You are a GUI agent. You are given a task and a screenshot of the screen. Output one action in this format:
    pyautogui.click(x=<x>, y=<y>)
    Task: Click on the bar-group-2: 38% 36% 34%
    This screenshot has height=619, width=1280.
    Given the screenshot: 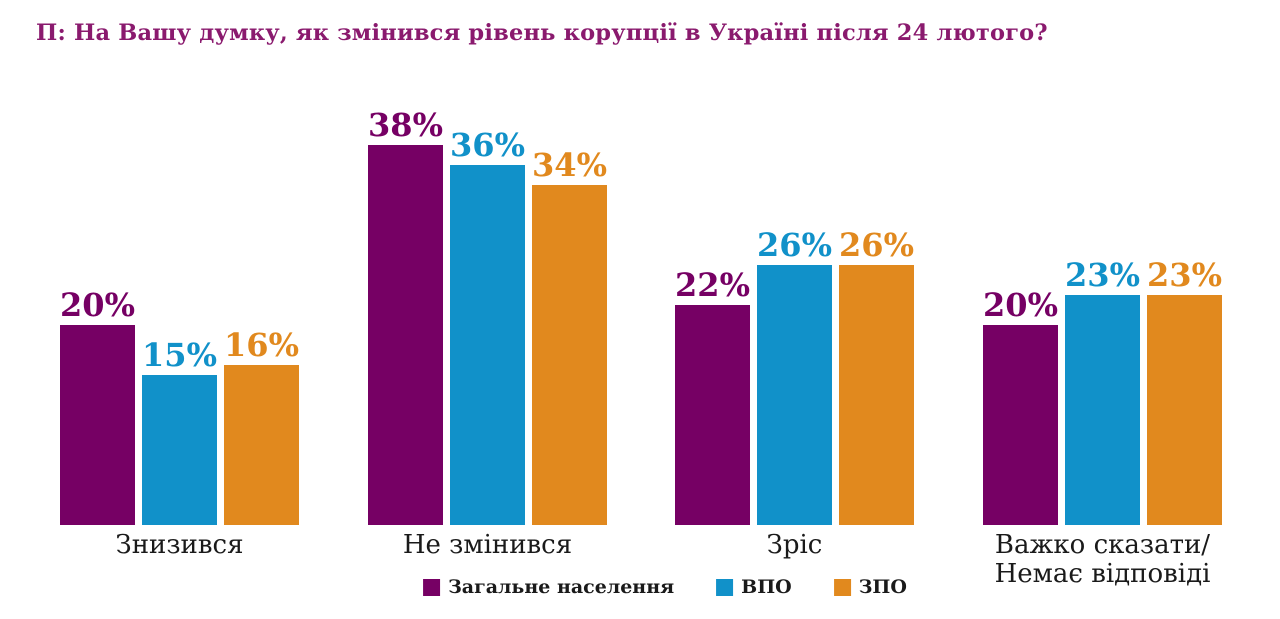 What is the action you would take?
    pyautogui.click(x=487, y=317)
    